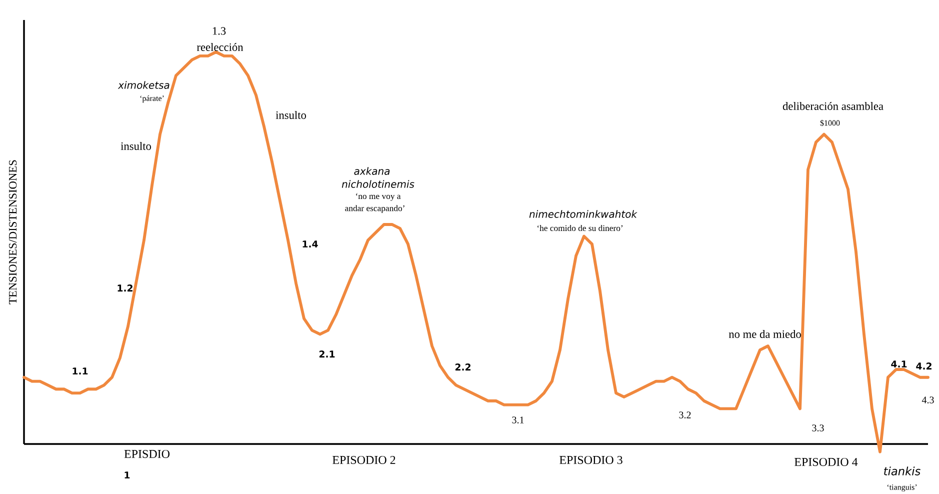 The height and width of the screenshot is (494, 939). Describe the element at coordinates (378, 184) in the screenshot. I see `annotation: nicholotinemis` at that location.